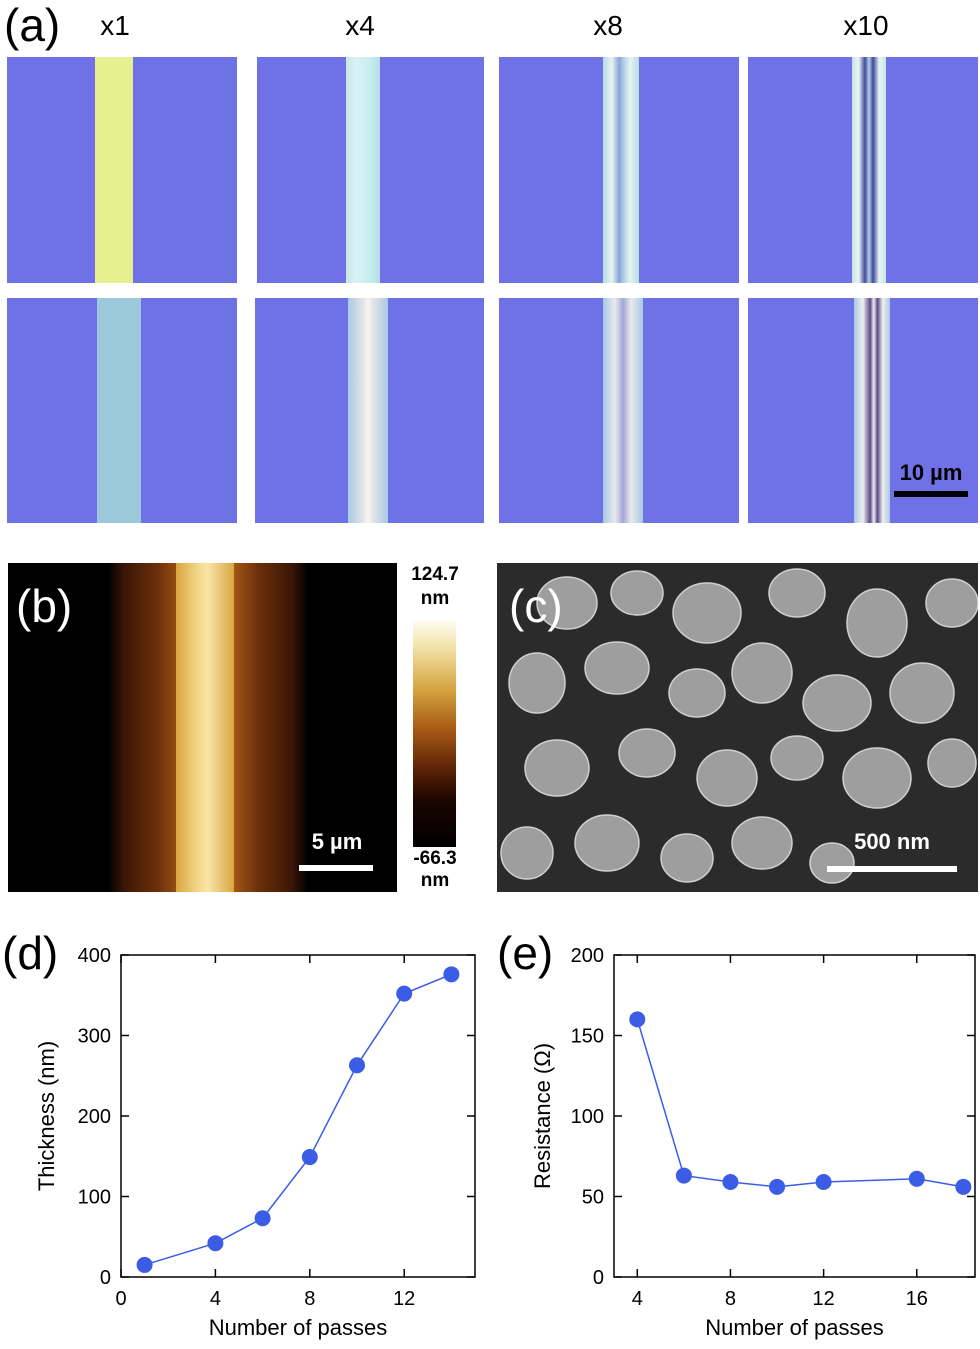 This screenshot has height=1349, width=980. What do you see at coordinates (122, 410) in the screenshot?
I see `optical-image-x1-bottom` at bounding box center [122, 410].